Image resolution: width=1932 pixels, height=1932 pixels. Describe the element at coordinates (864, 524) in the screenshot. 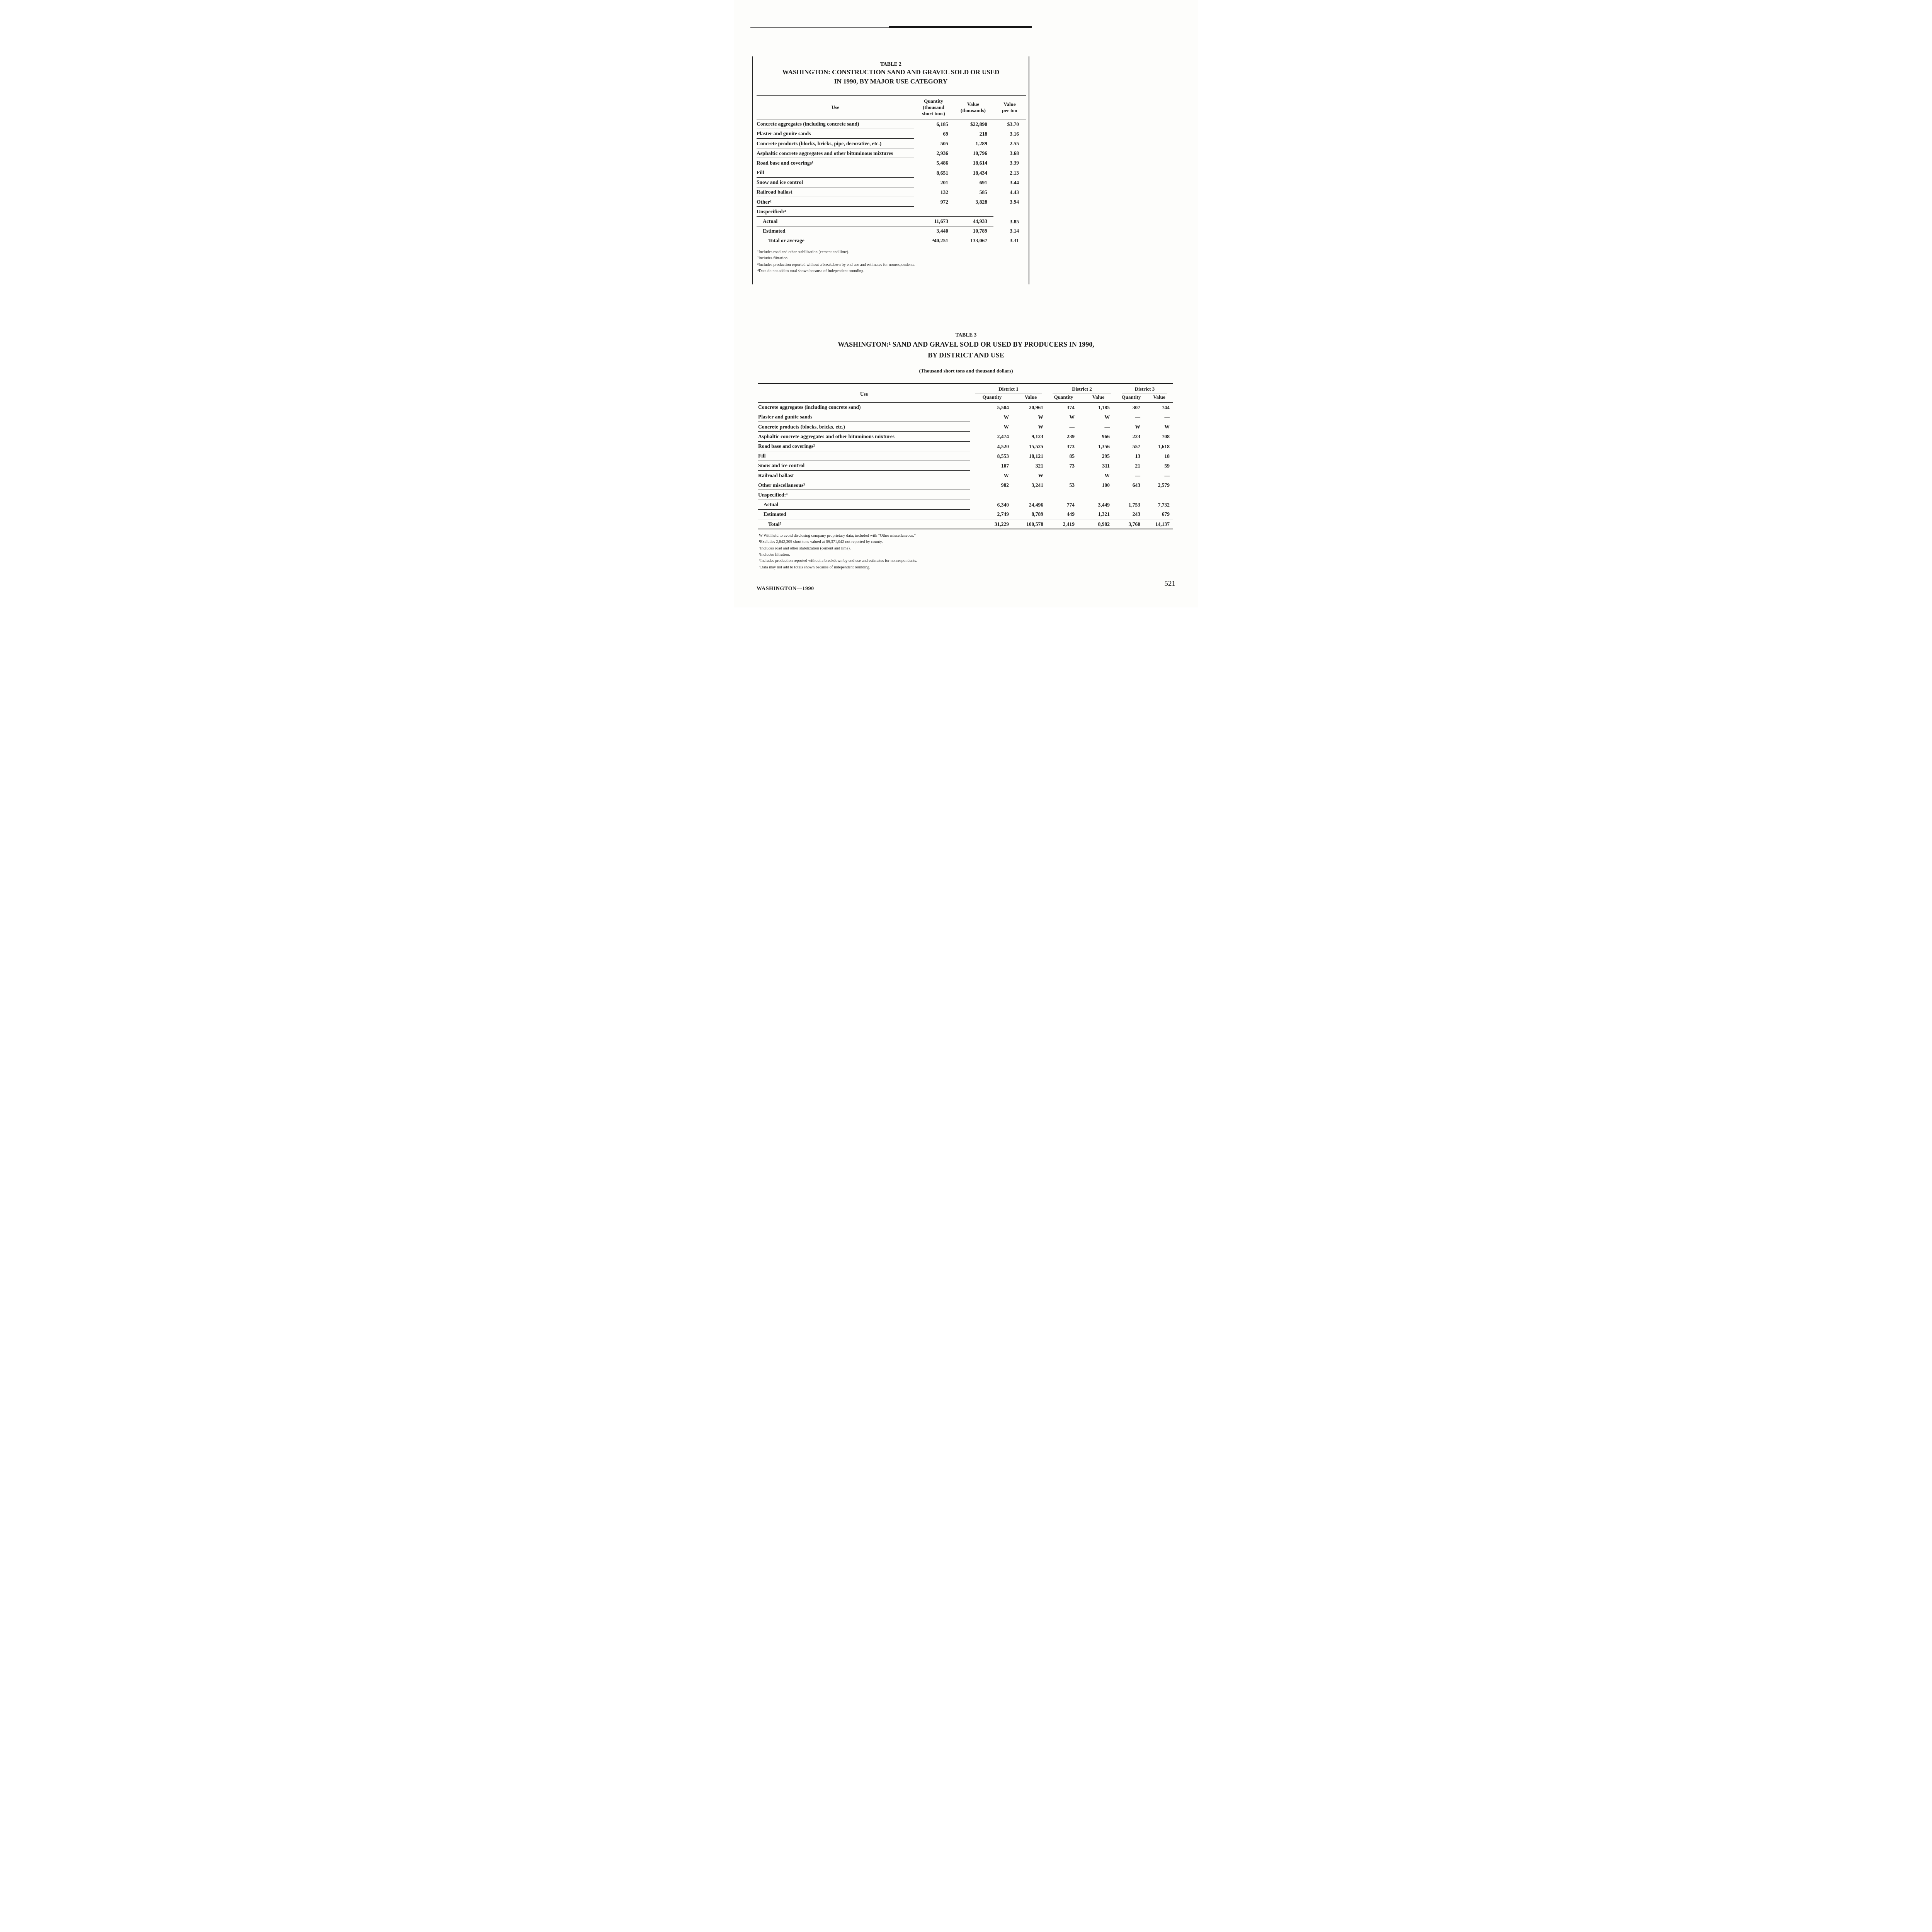

I see `use-cell: Total⁵` at that location.